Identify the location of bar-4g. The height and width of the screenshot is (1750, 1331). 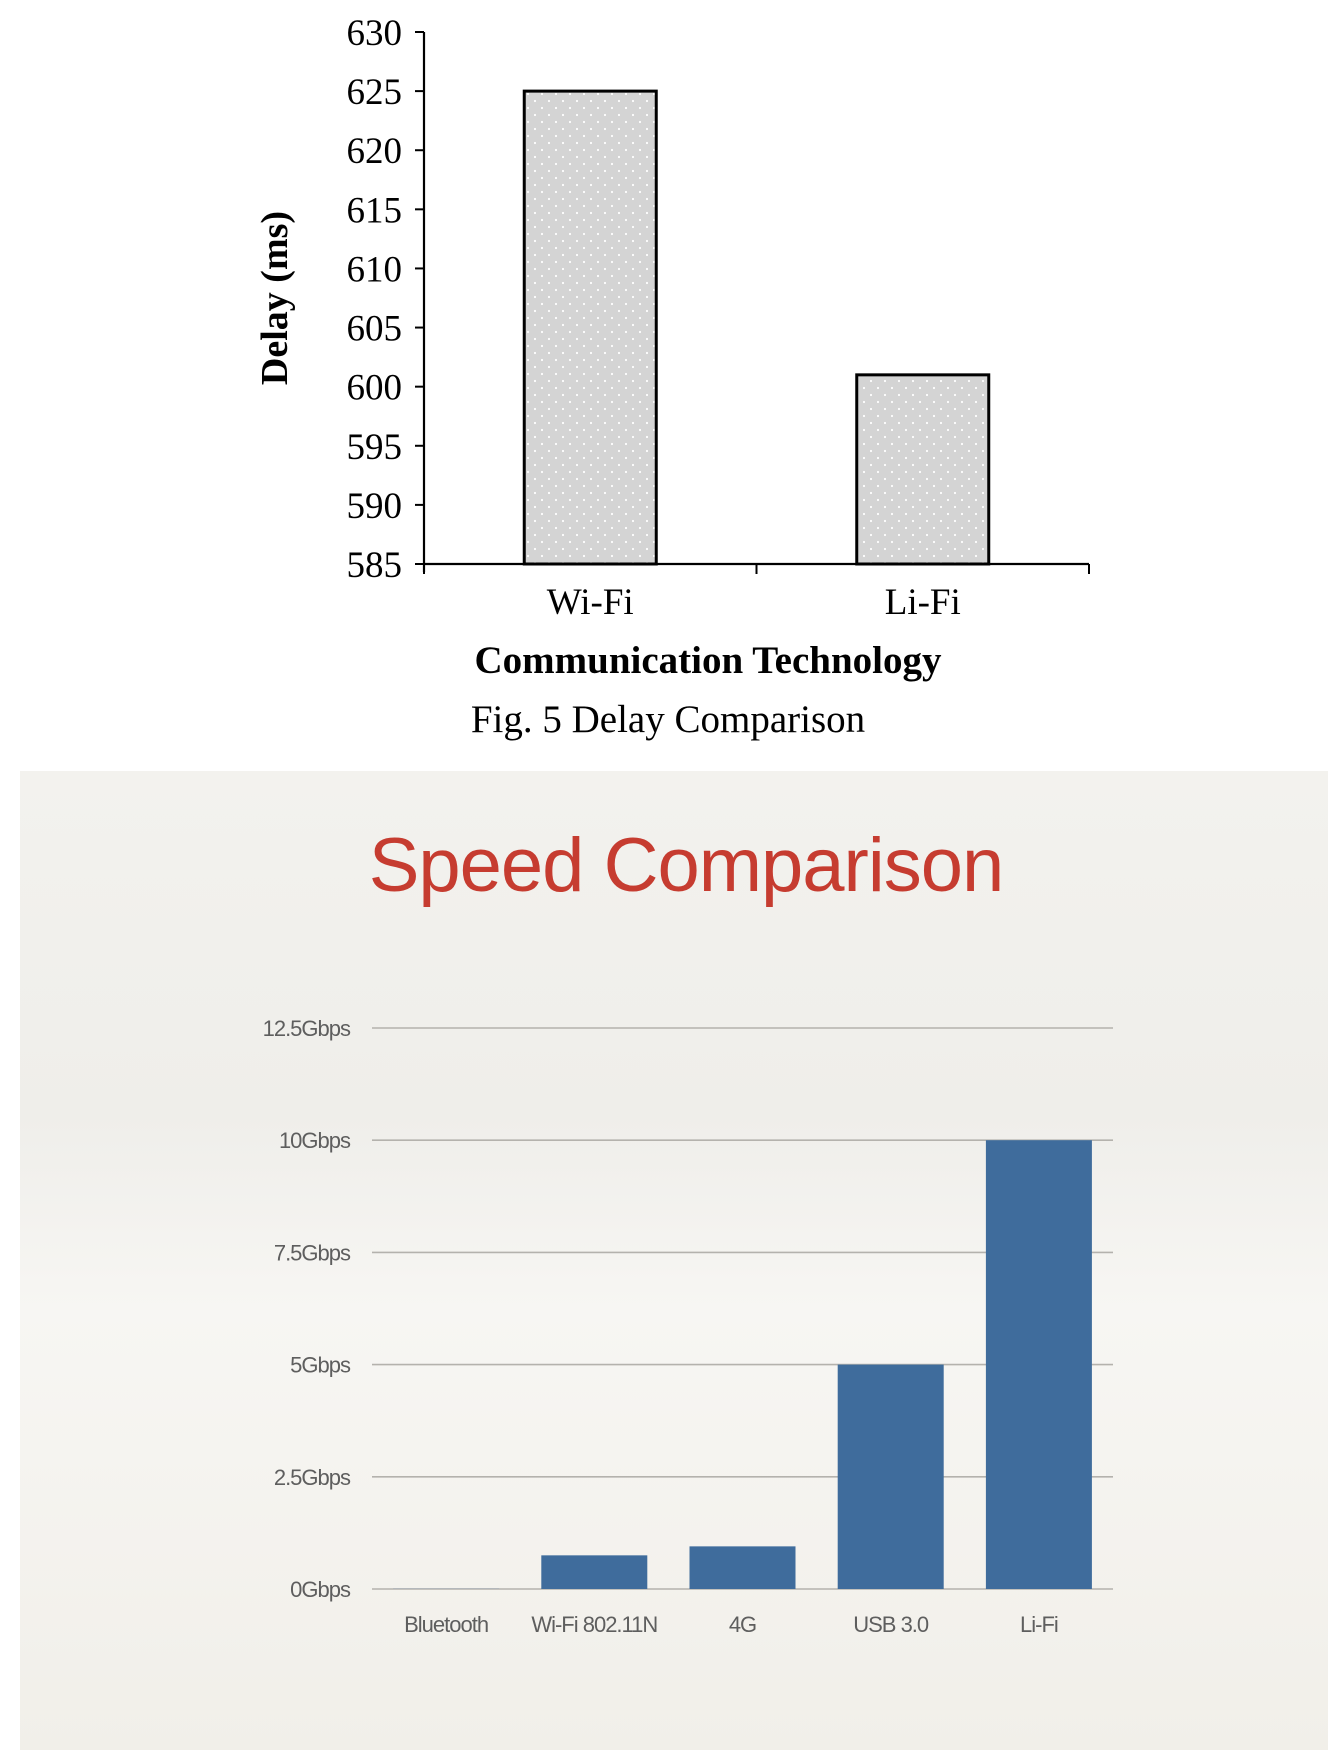
(742, 1567).